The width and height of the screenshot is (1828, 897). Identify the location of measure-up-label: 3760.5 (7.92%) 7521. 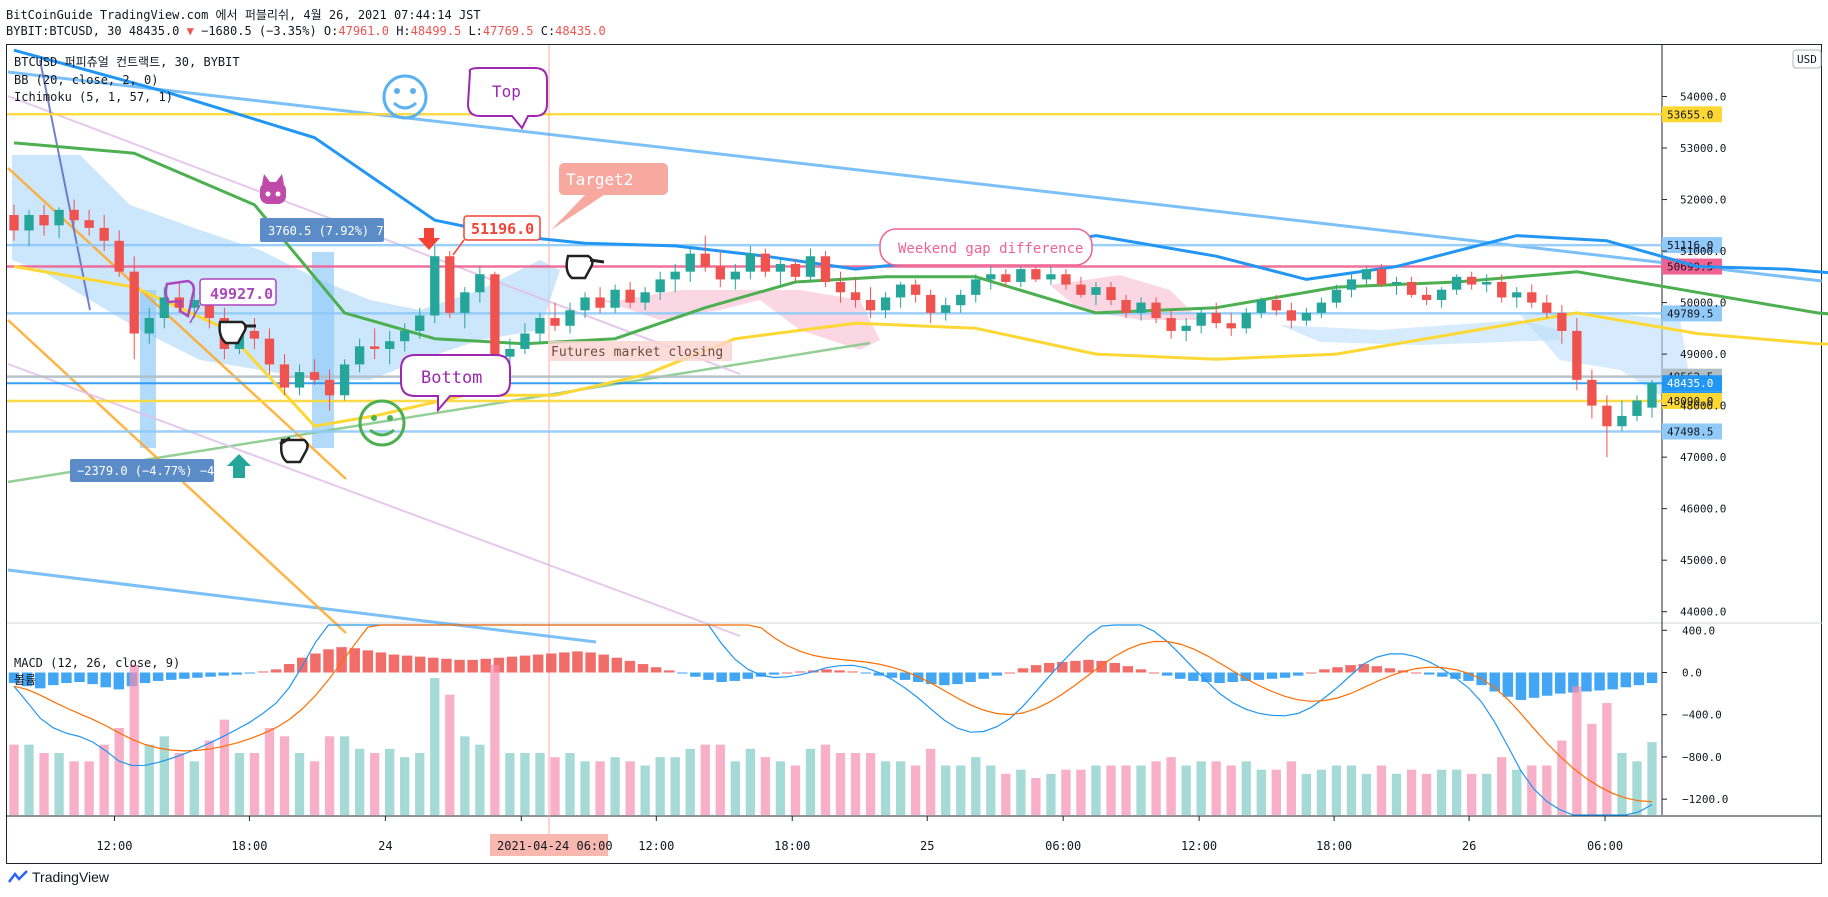
(332, 230).